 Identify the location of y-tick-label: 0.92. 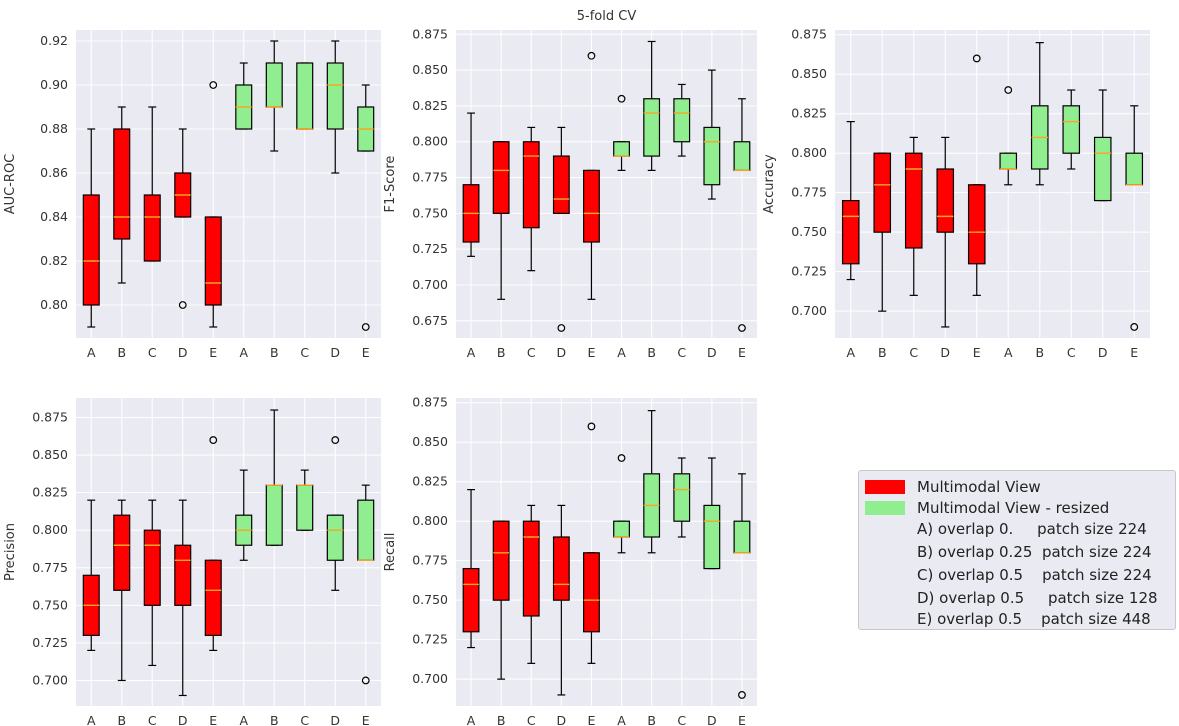
(54, 40).